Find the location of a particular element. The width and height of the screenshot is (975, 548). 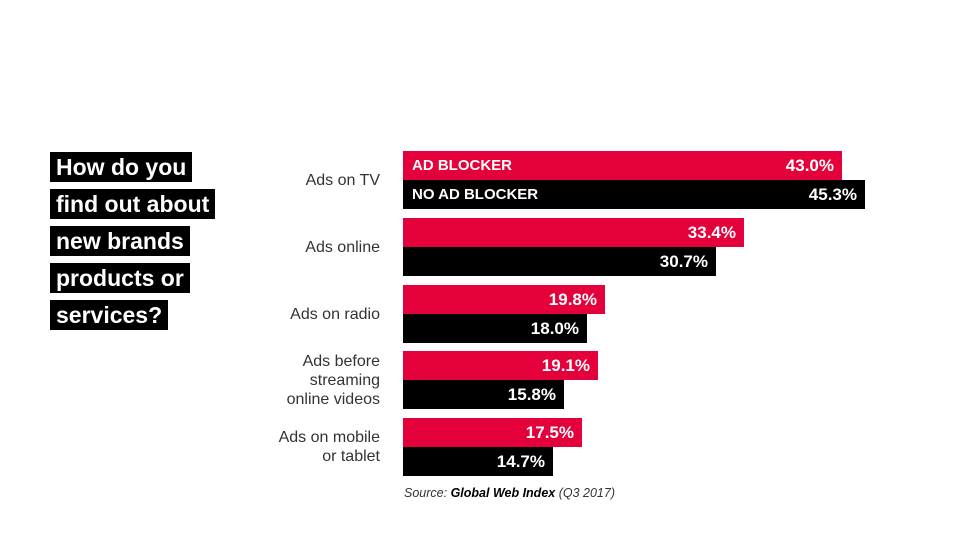

bar-value-label: 14.7% is located at coordinates (520, 461).